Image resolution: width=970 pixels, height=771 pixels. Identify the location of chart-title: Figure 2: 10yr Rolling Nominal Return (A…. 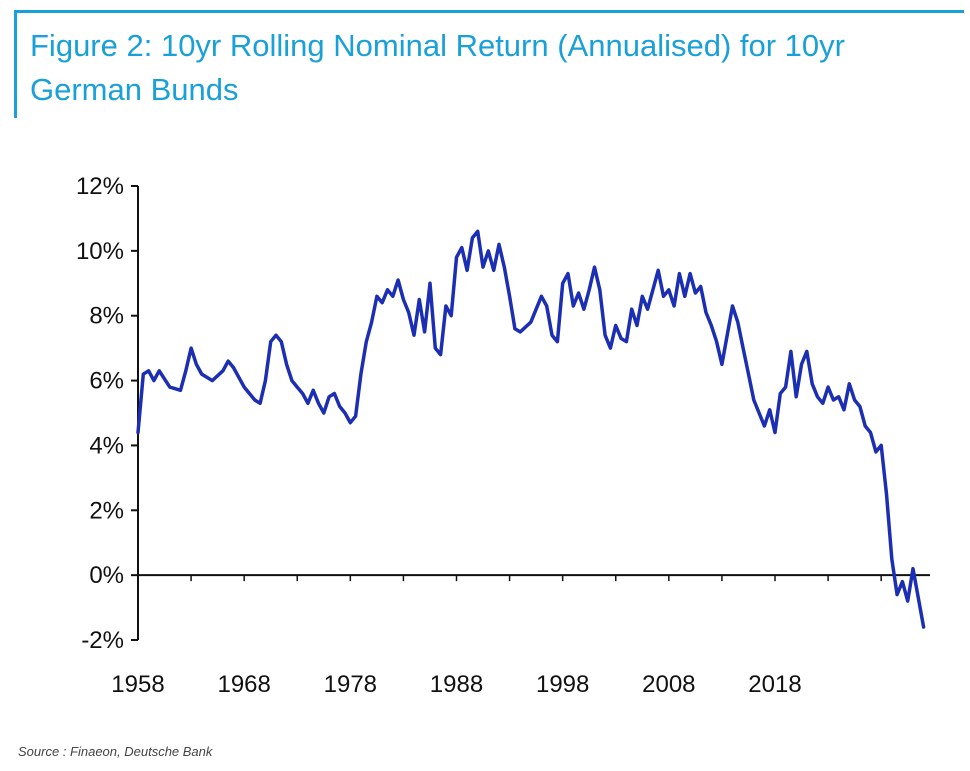
(437, 67).